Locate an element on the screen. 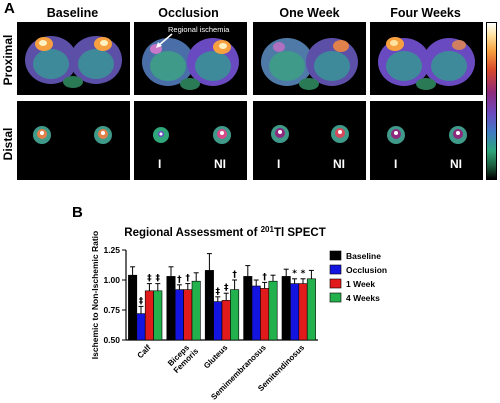  proximal-one-week-scan is located at coordinates (309, 58).